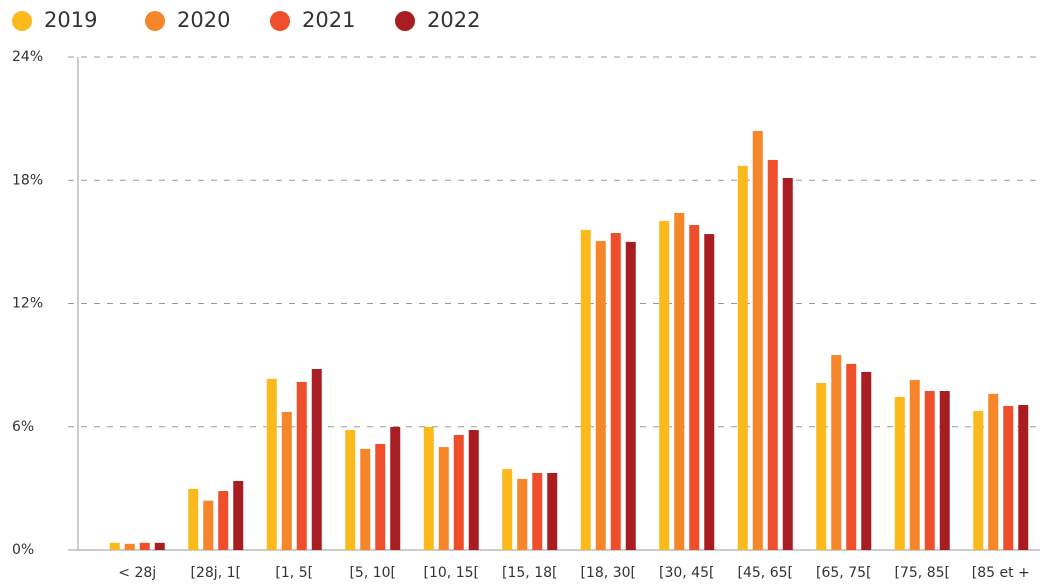  I want to click on y-tick-label: 6%, so click(23, 427).